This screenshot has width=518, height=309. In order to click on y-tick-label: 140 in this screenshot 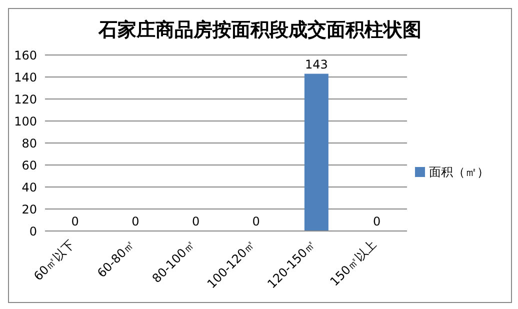, I will do `click(25, 77)`.